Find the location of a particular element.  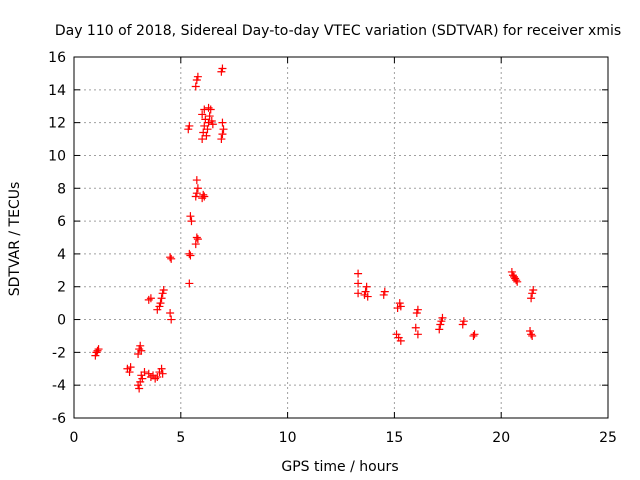

y-tick-label: 14 is located at coordinates (57, 91).